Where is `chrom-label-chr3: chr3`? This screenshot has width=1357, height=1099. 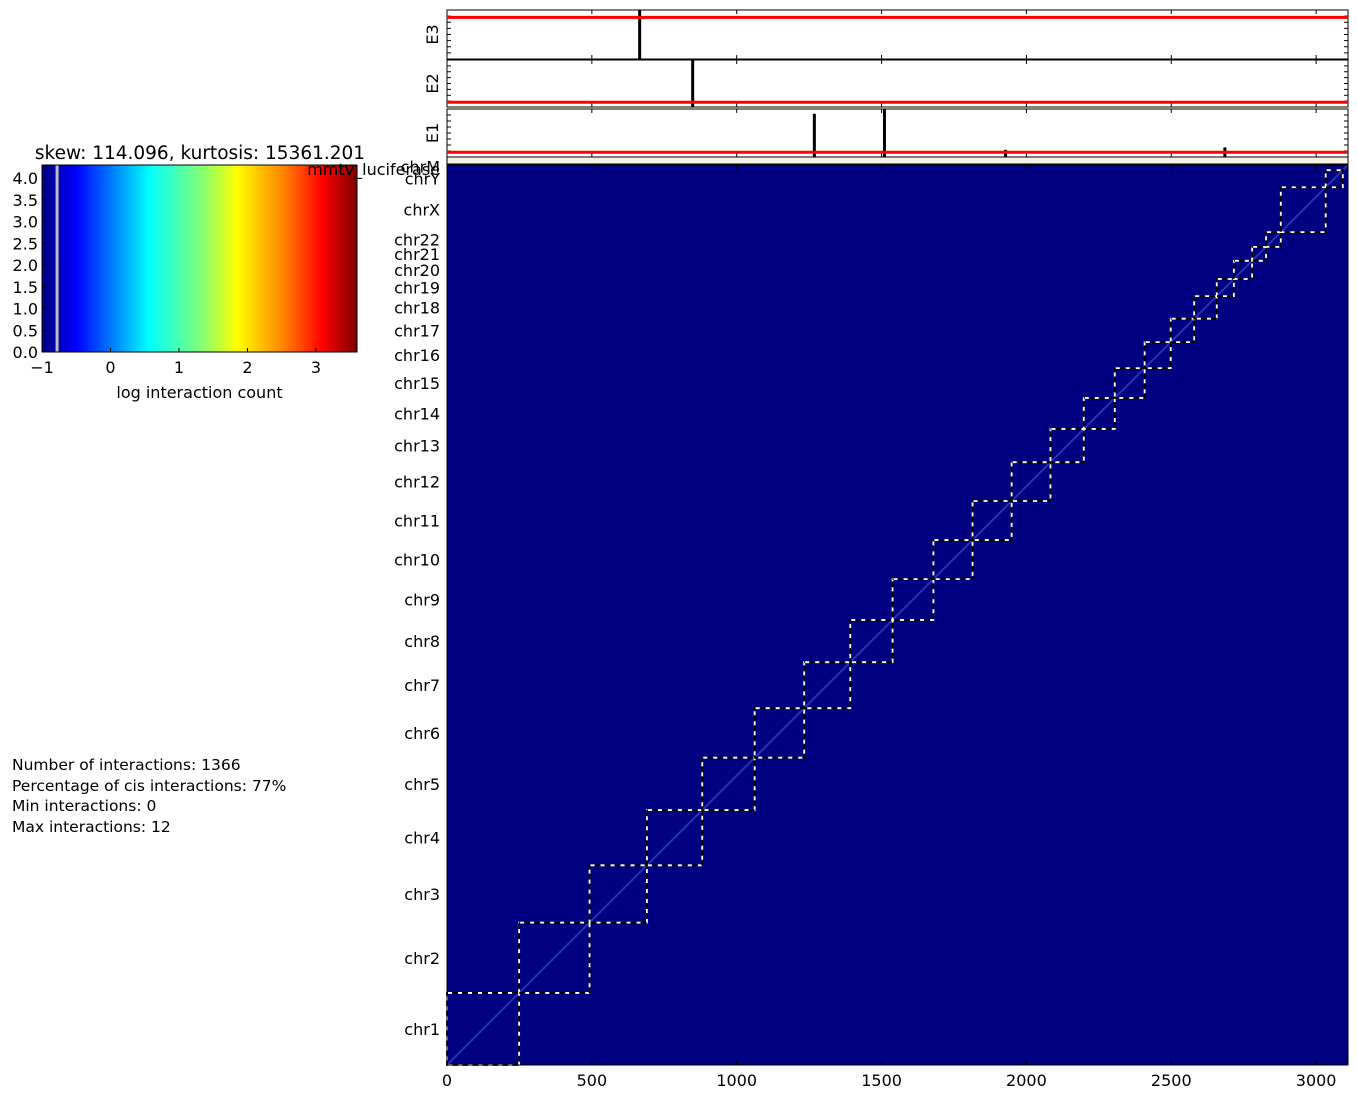
chrom-label-chr3: chr3 is located at coordinates (422, 894).